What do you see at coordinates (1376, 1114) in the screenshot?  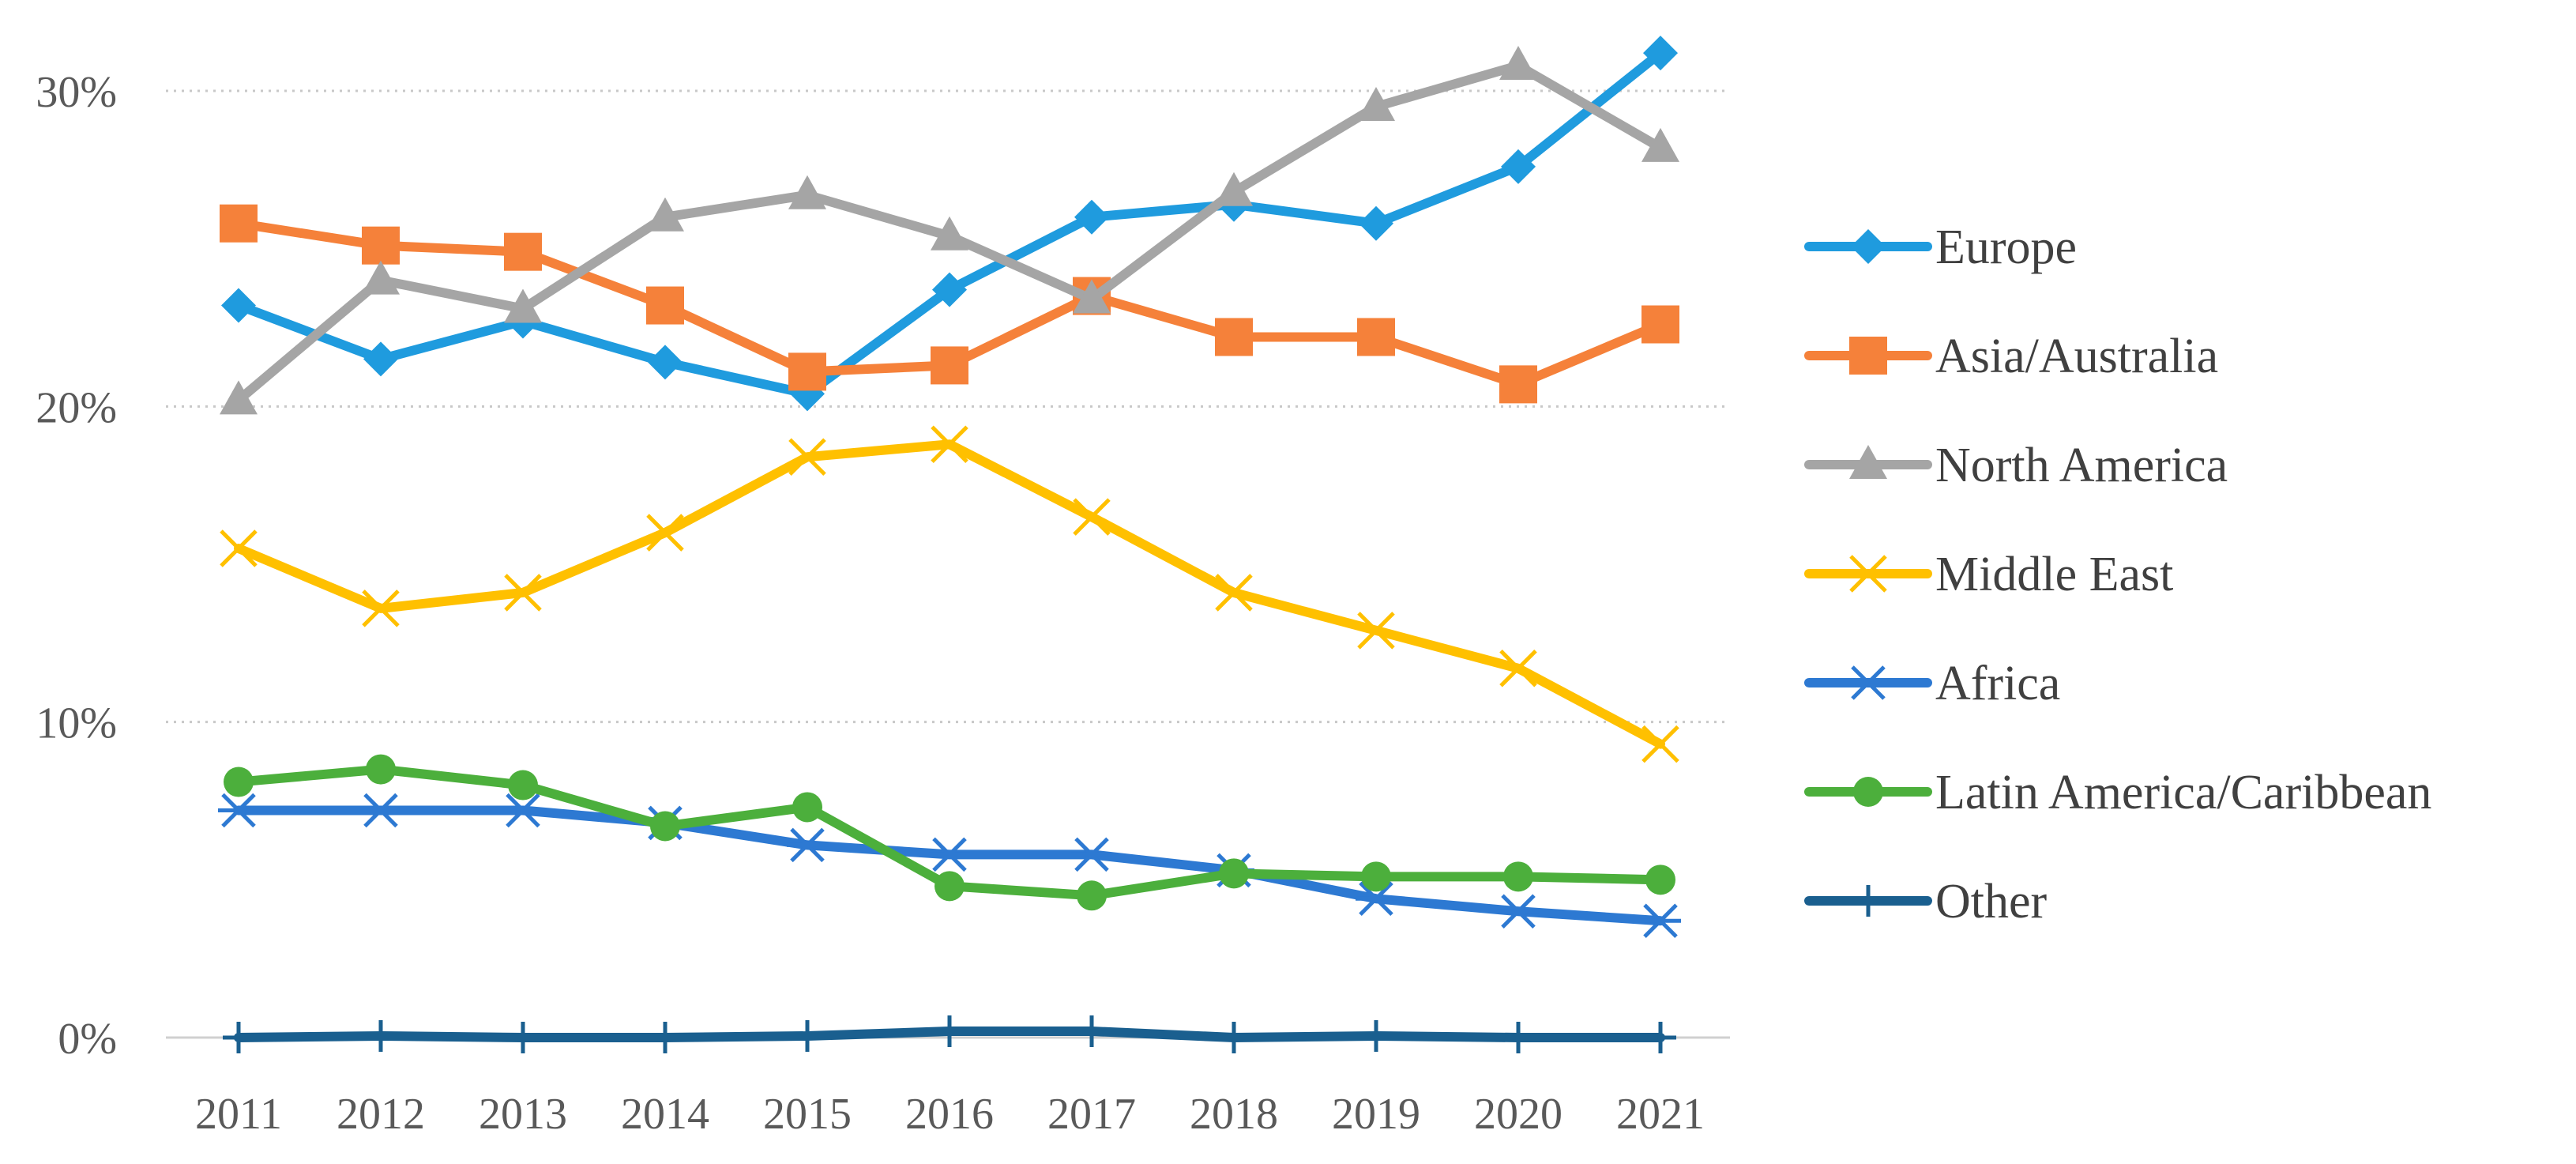 I see `x-tick-label: 2019` at bounding box center [1376, 1114].